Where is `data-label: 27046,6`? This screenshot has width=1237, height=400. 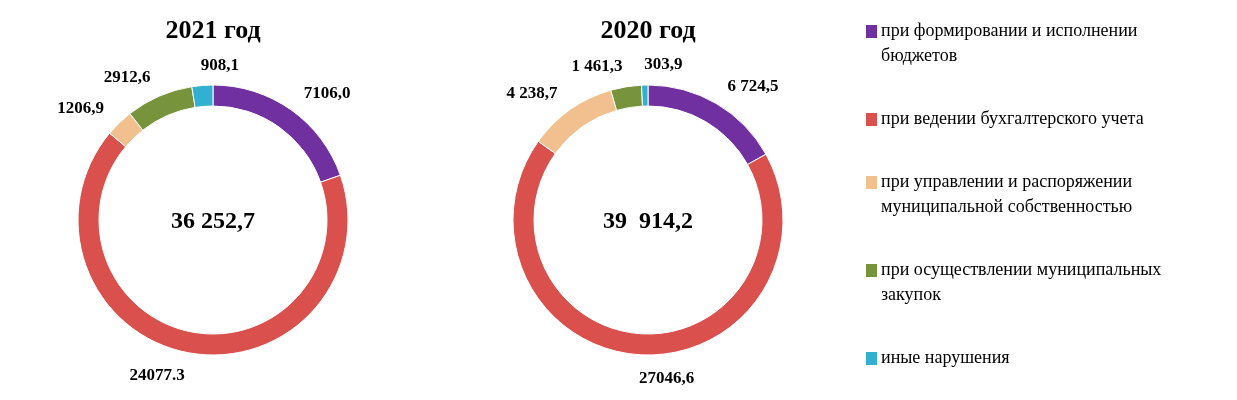
data-label: 27046,6 is located at coordinates (667, 377).